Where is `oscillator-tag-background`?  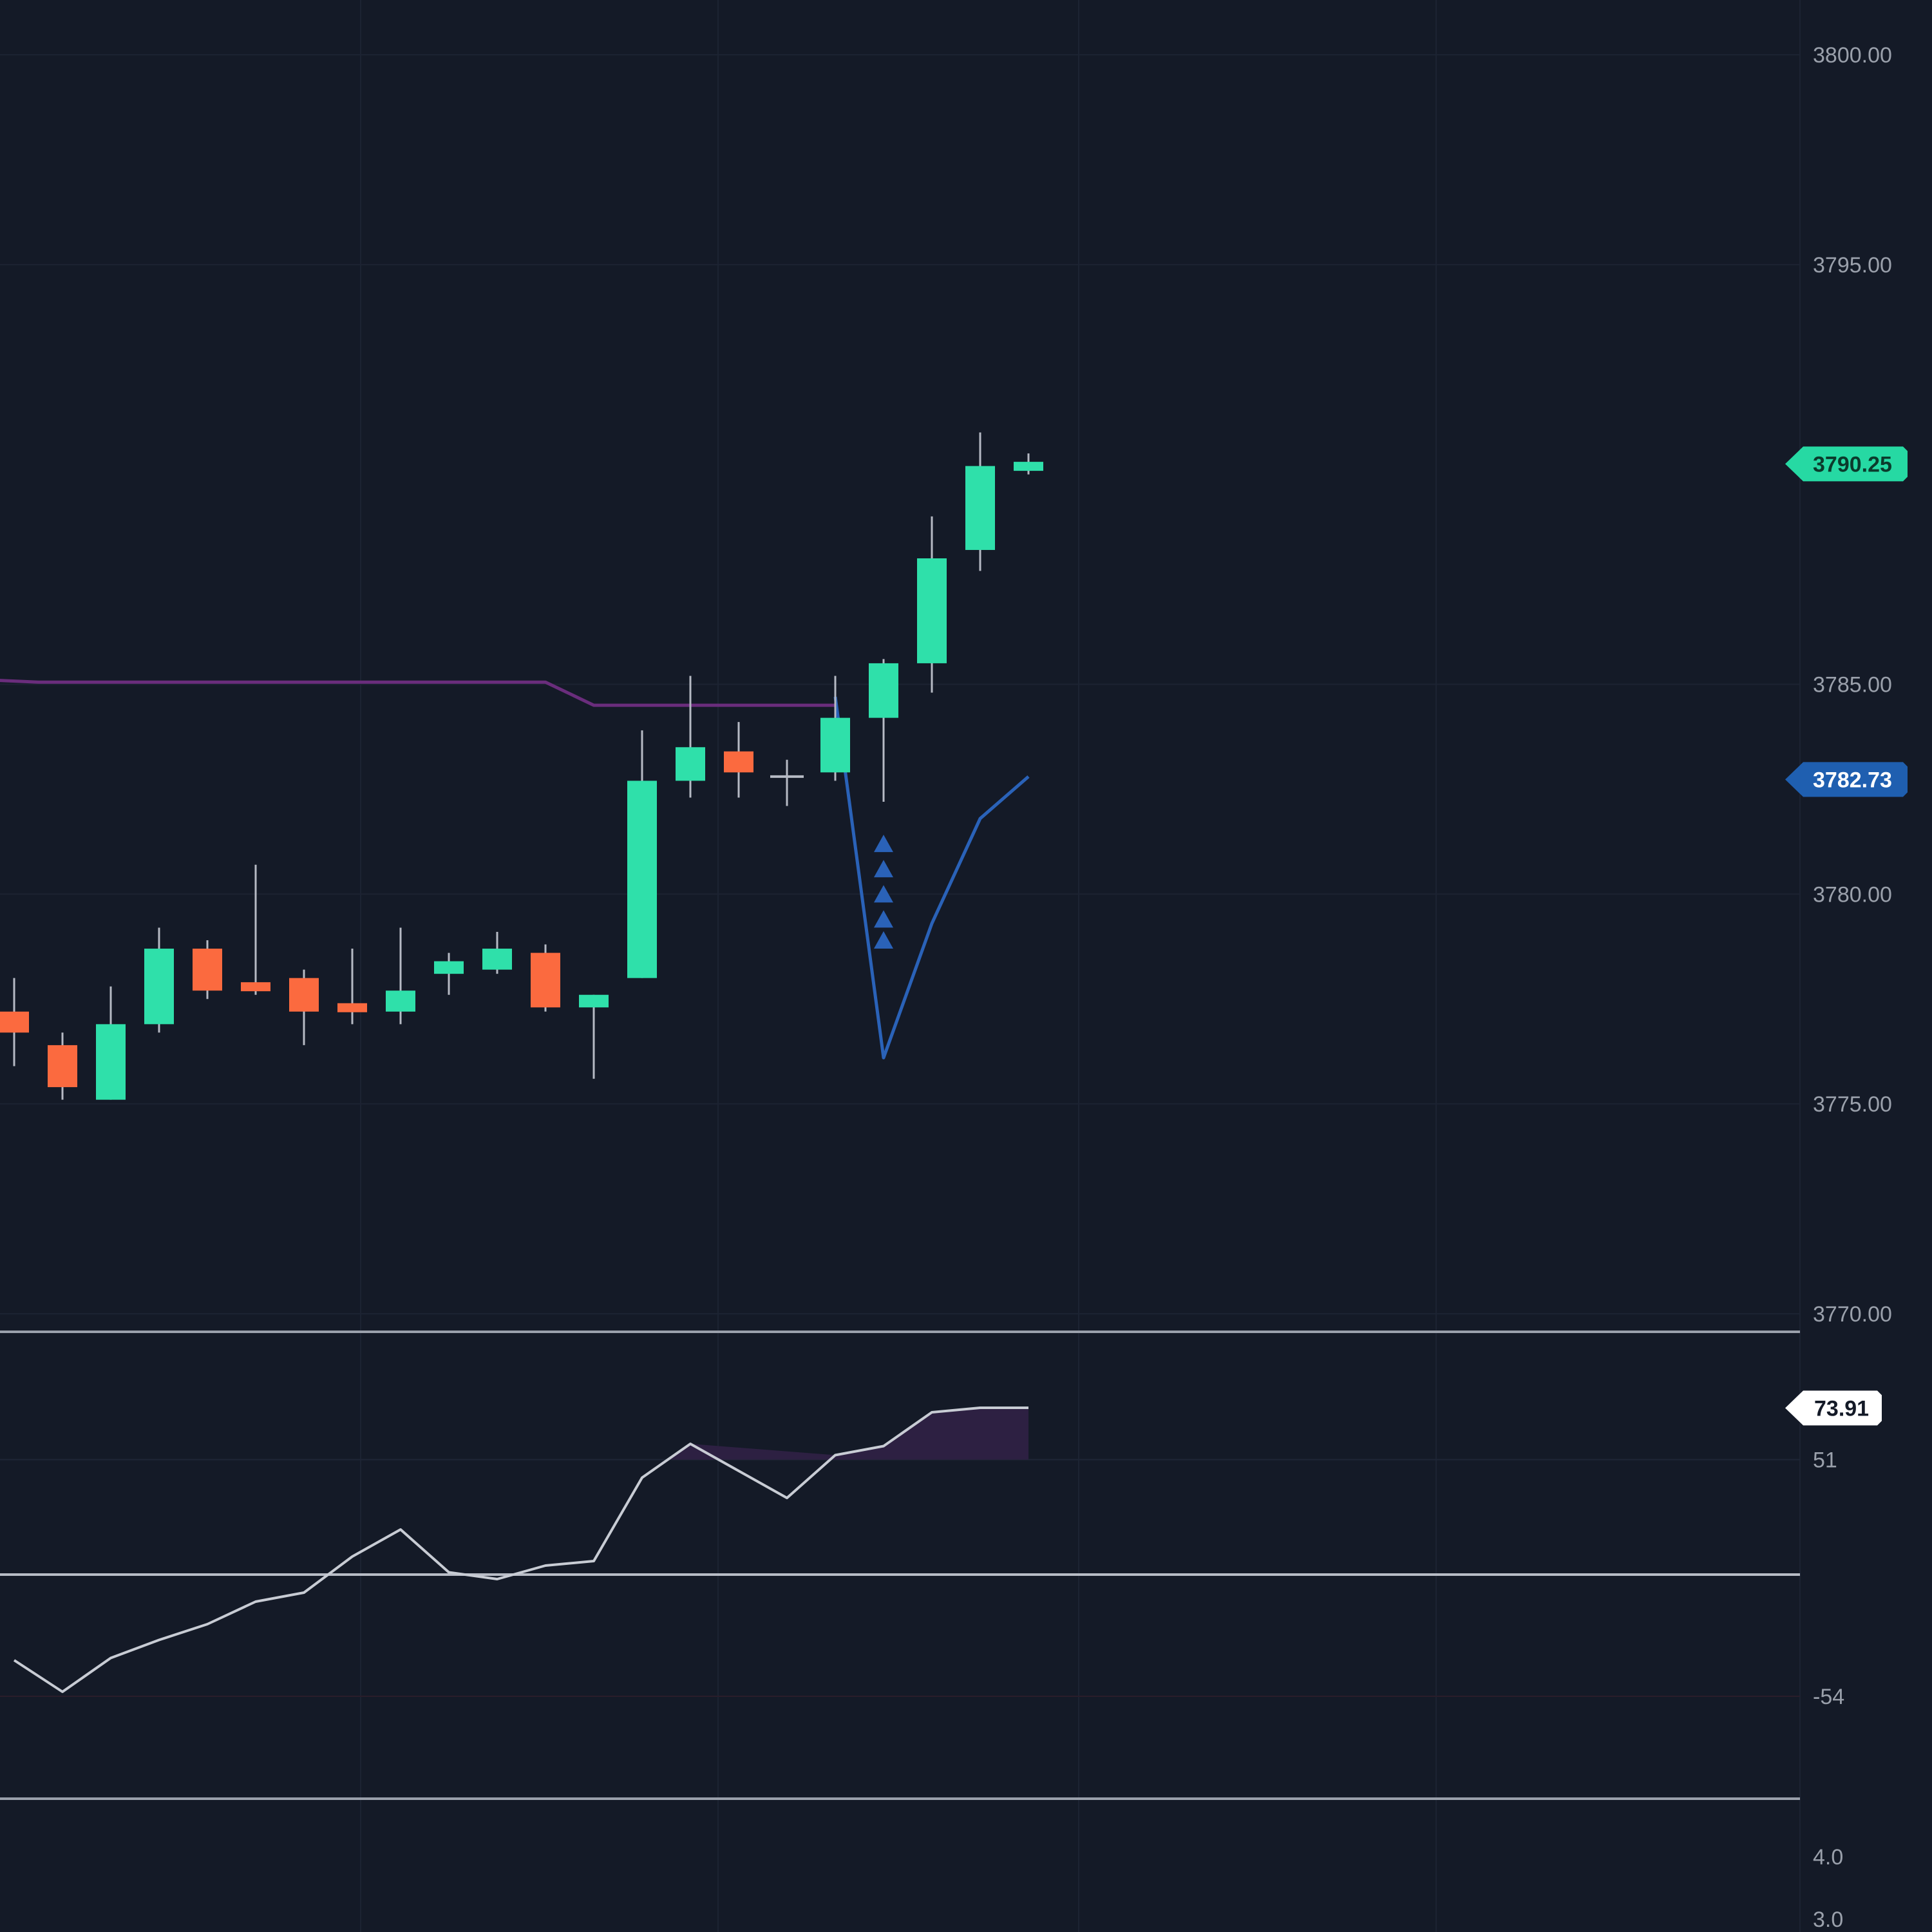 oscillator-tag-background is located at coordinates (1834, 1408).